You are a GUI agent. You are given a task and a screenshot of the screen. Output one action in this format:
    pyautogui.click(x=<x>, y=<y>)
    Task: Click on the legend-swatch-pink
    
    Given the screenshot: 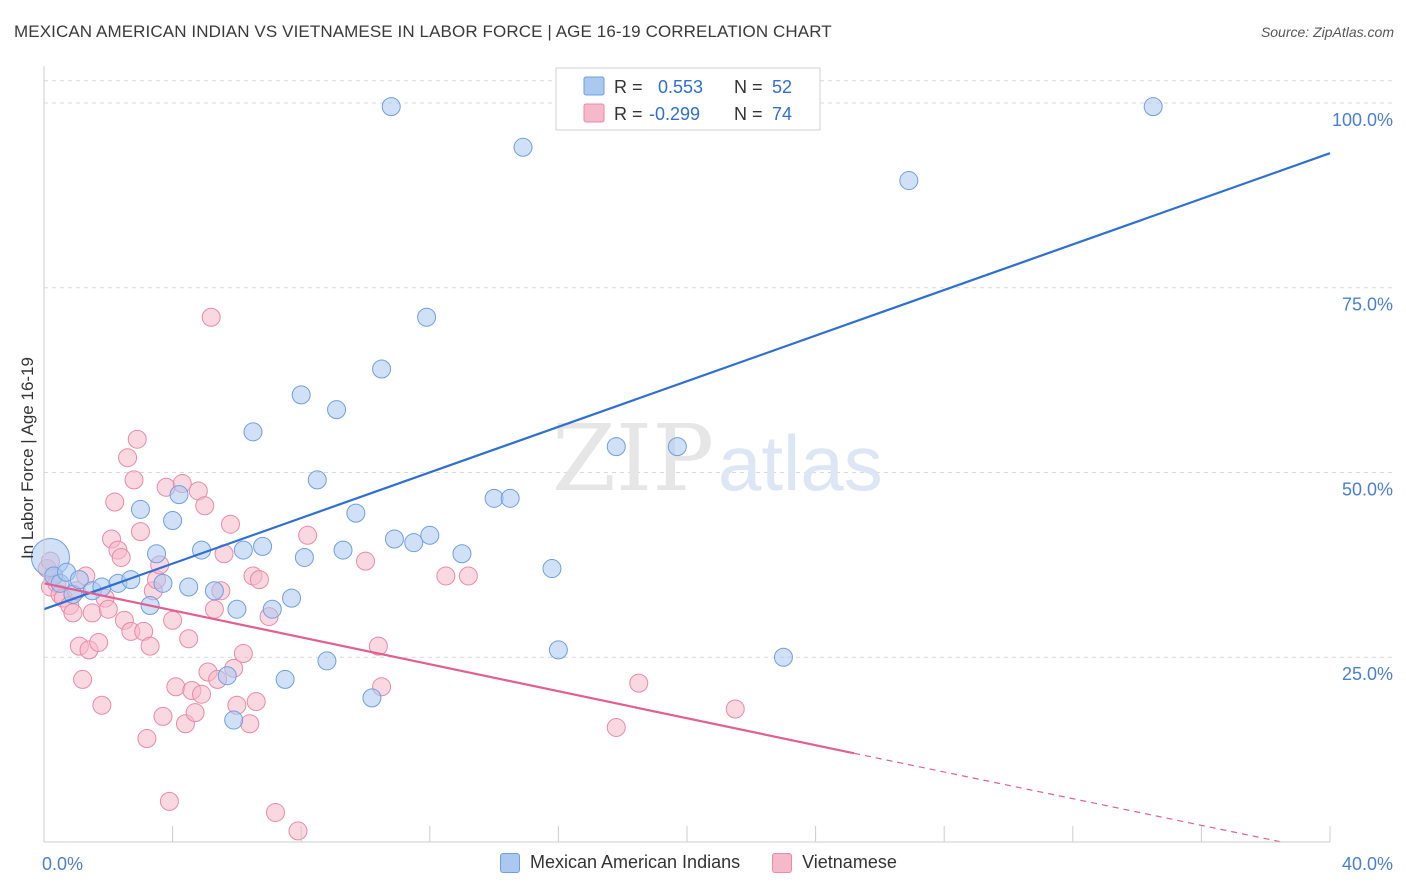 What is the action you would take?
    pyautogui.click(x=594, y=113)
    